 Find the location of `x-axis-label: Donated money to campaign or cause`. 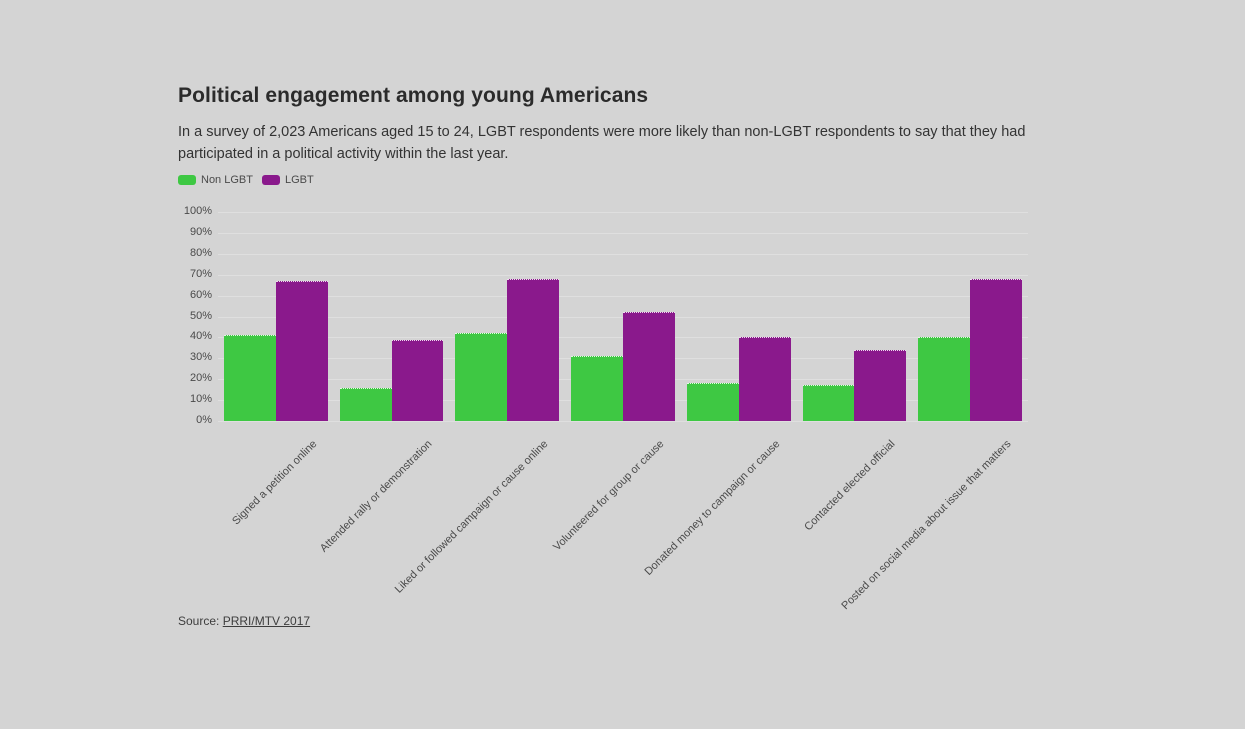

x-axis-label: Donated money to campaign or cause is located at coordinates (712, 508).